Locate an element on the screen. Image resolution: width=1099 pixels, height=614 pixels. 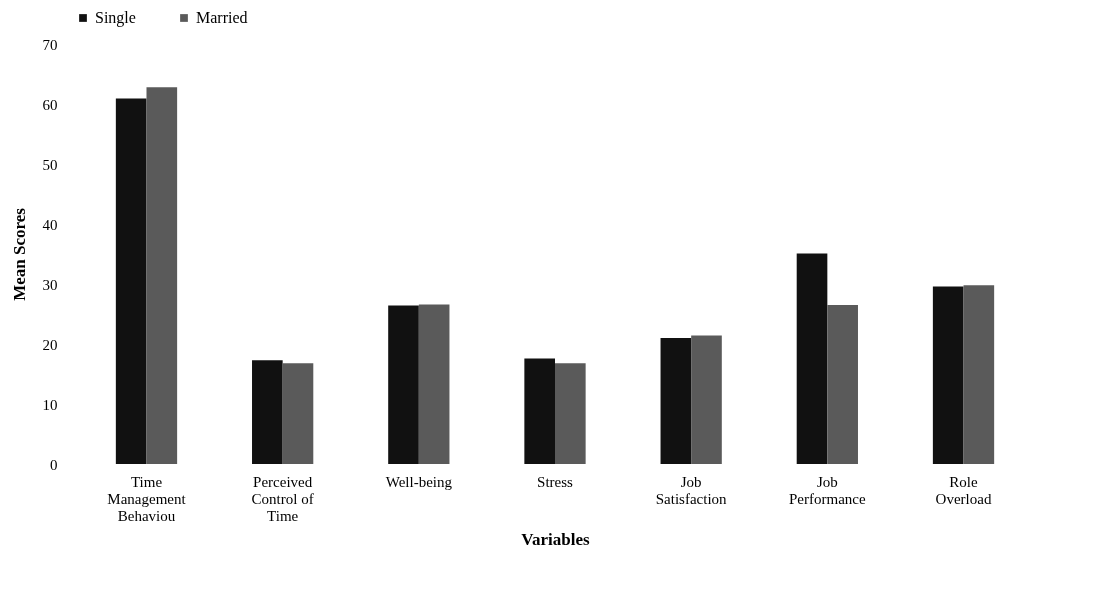
y-axis-title: Mean Scores is located at coordinates (19, 254).